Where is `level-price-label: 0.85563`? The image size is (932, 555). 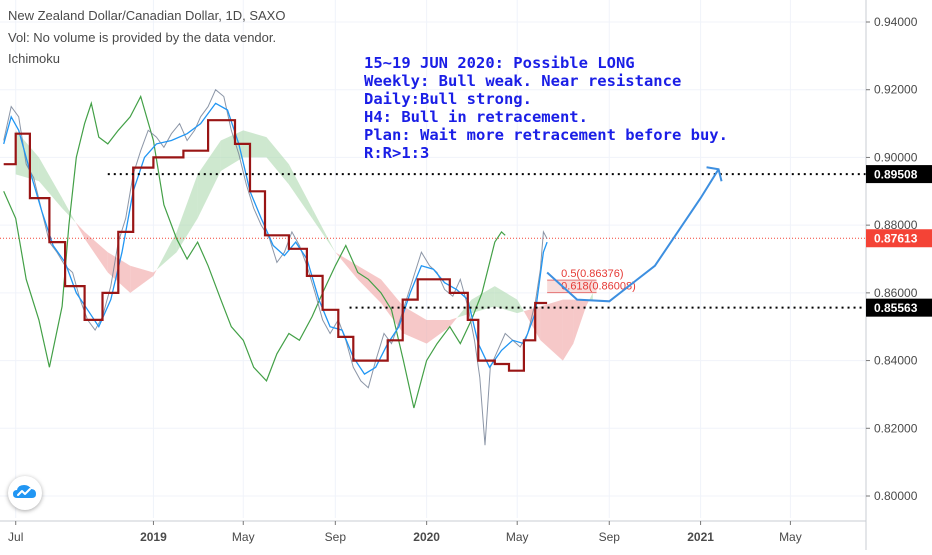
level-price-label: 0.85563 is located at coordinates (896, 308).